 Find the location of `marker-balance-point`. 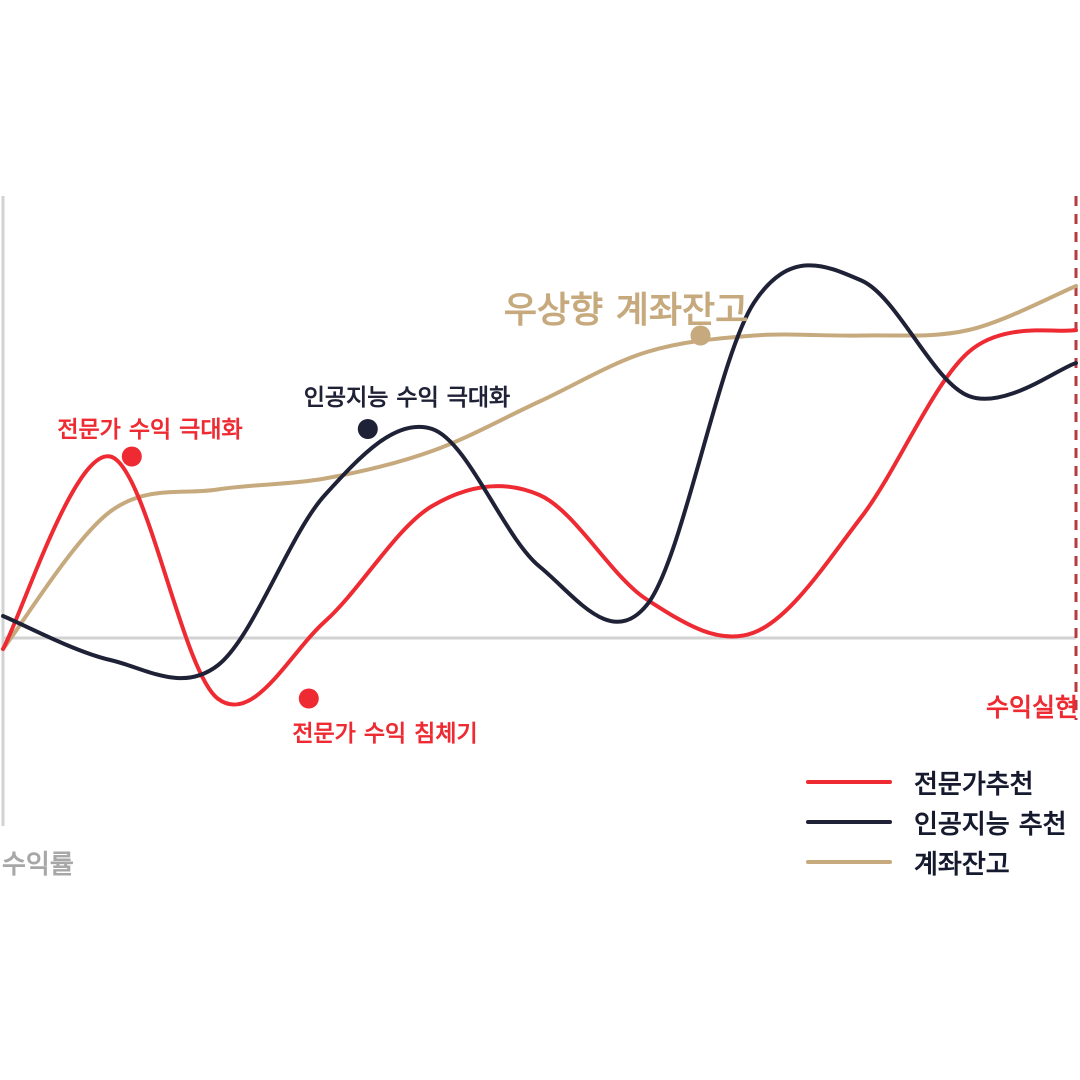

marker-balance-point is located at coordinates (700, 335).